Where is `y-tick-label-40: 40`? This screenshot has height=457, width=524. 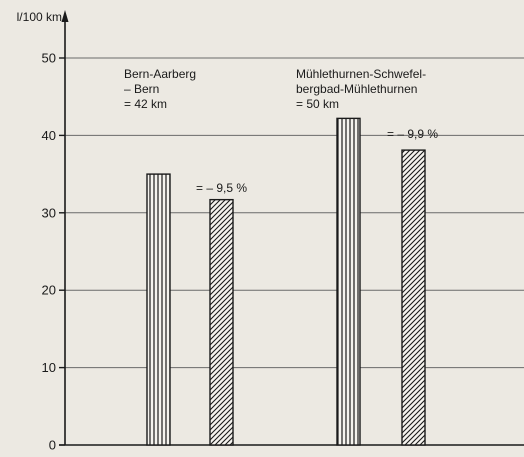 y-tick-label-40: 40 is located at coordinates (49, 135).